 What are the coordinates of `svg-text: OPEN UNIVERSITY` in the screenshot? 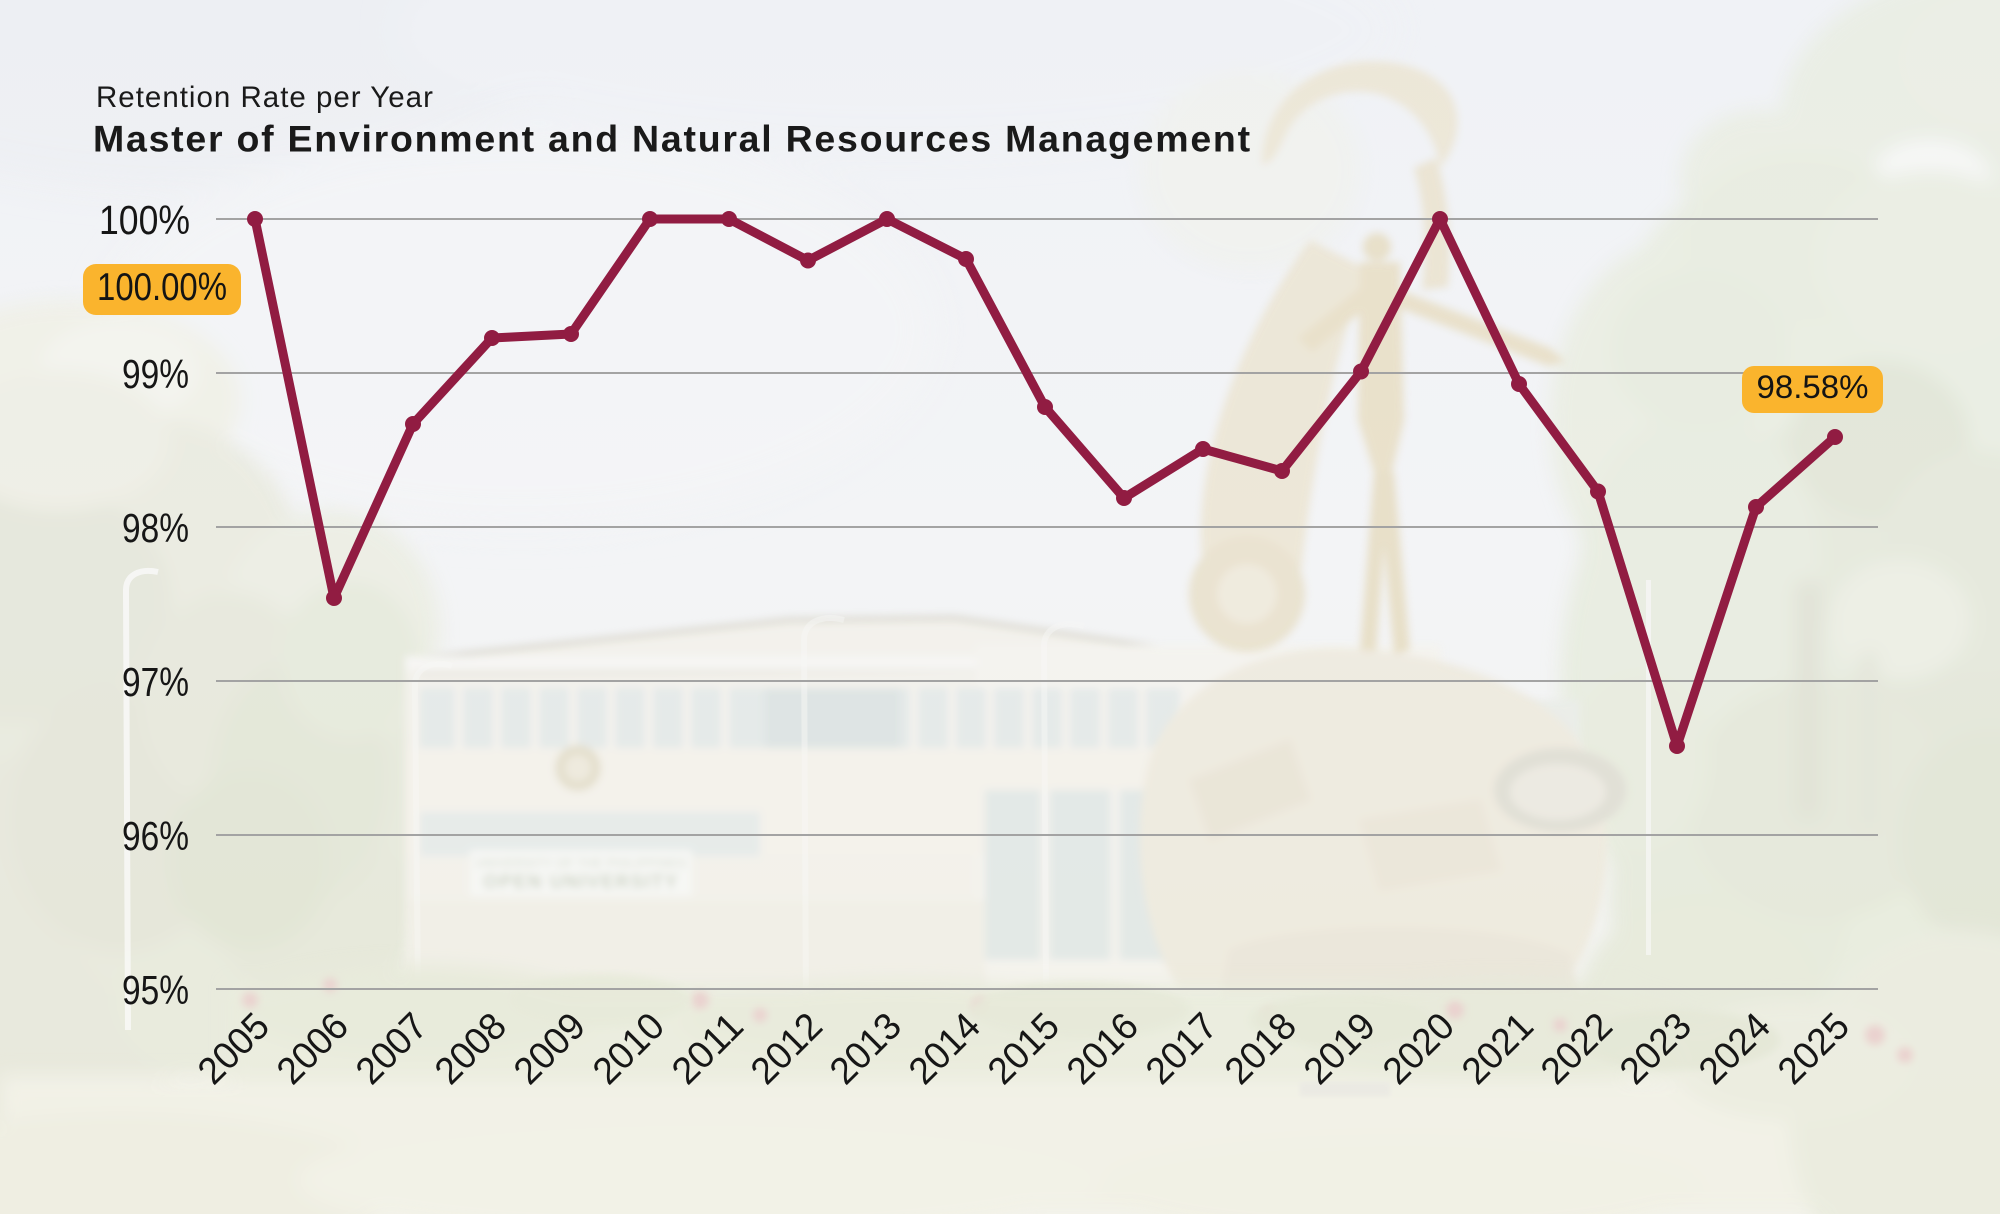 It's located at (581, 882).